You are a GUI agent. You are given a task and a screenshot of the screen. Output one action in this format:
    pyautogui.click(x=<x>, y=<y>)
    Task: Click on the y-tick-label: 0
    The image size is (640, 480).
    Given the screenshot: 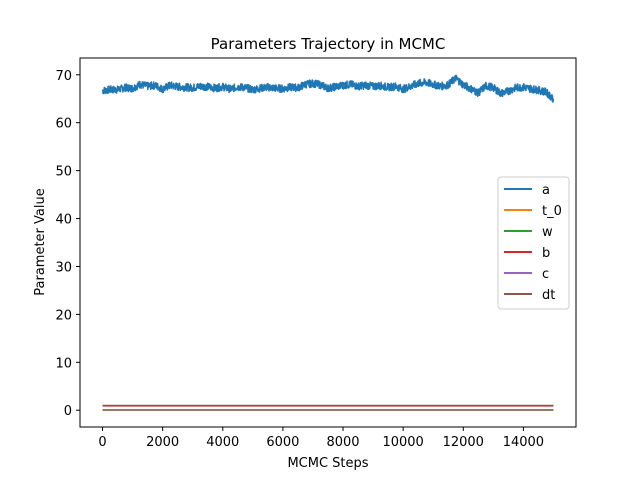 What is the action you would take?
    pyautogui.click(x=68, y=411)
    